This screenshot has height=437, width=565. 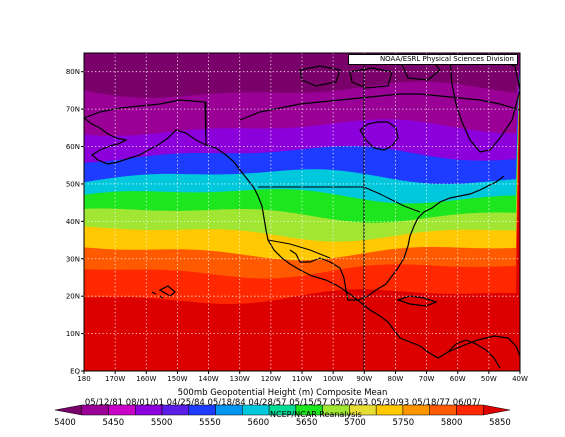 What do you see at coordinates (333, 379) in the screenshot?
I see `lon-tick-label: 100W` at bounding box center [333, 379].